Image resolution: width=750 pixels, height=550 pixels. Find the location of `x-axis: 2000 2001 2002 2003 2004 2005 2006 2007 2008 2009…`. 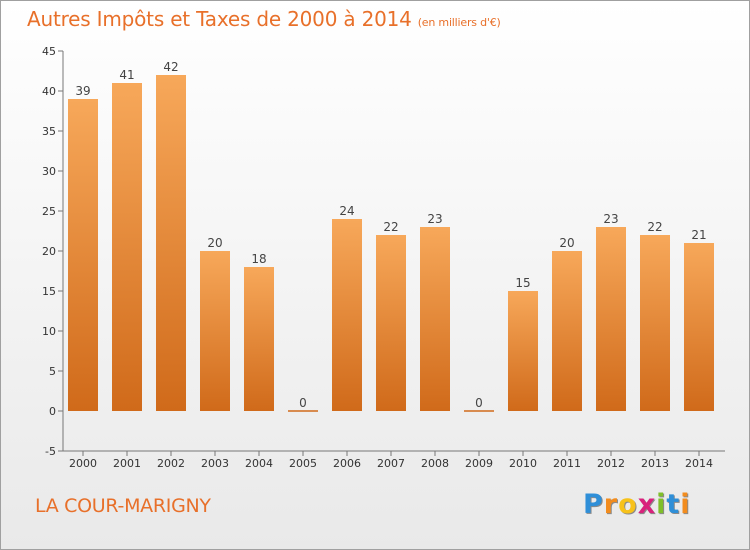

x-axis: 2000 2001 2002 2003 2004 2005 2006 2007 2008 2009… is located at coordinates (394, 460).